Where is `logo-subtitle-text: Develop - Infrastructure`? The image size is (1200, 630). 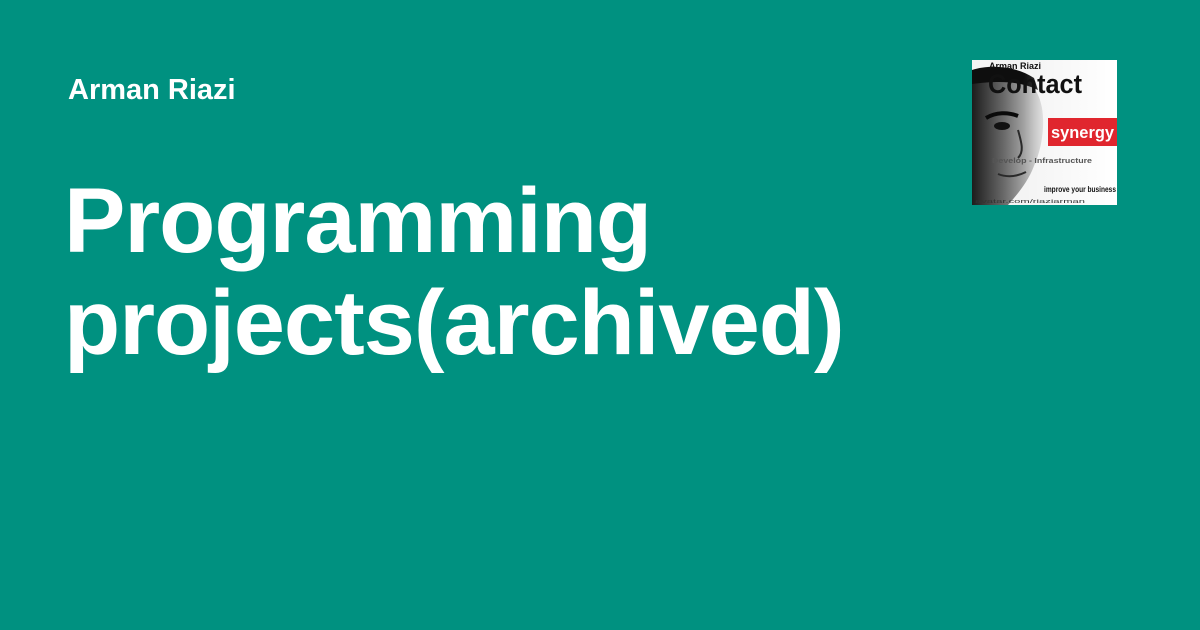
logo-subtitle-text: Develop - Infrastructure is located at coordinates (1042, 161).